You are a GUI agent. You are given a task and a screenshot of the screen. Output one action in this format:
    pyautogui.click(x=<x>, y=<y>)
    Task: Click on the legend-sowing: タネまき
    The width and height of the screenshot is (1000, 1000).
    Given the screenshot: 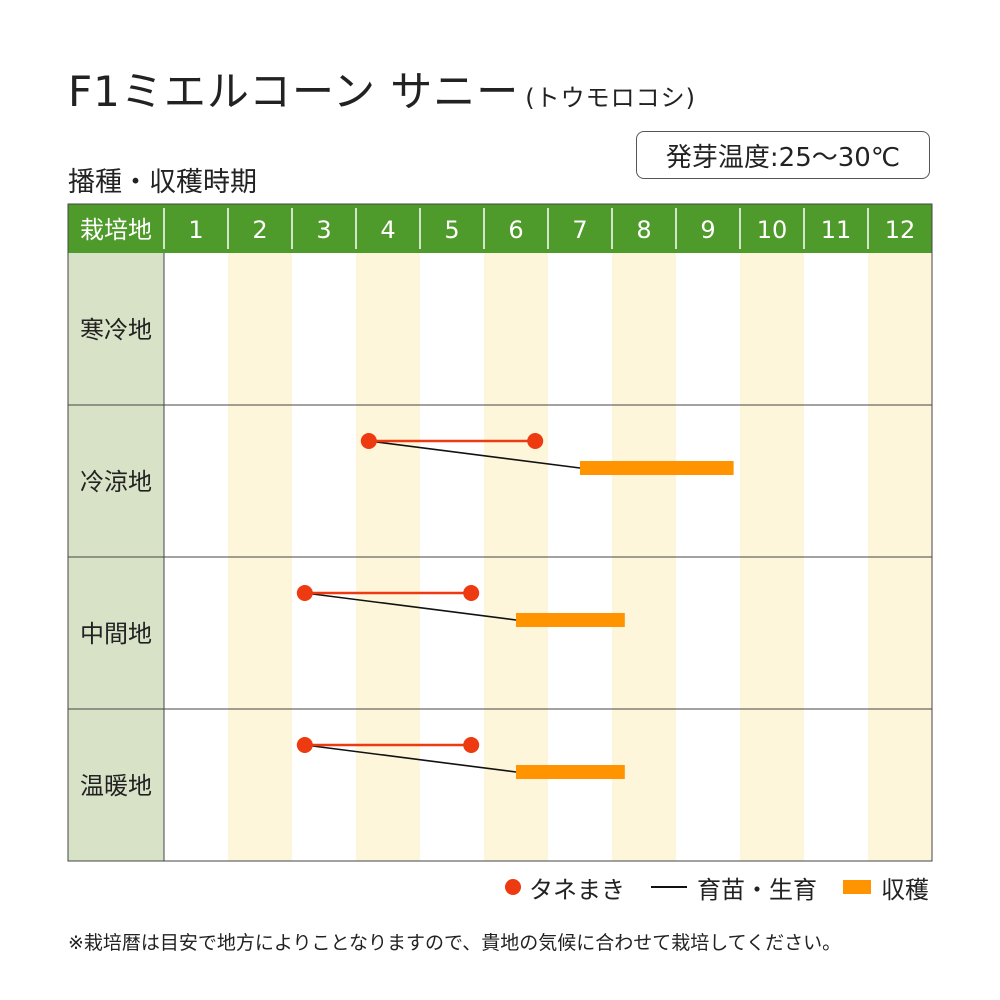 What is the action you would take?
    pyautogui.click(x=565, y=887)
    